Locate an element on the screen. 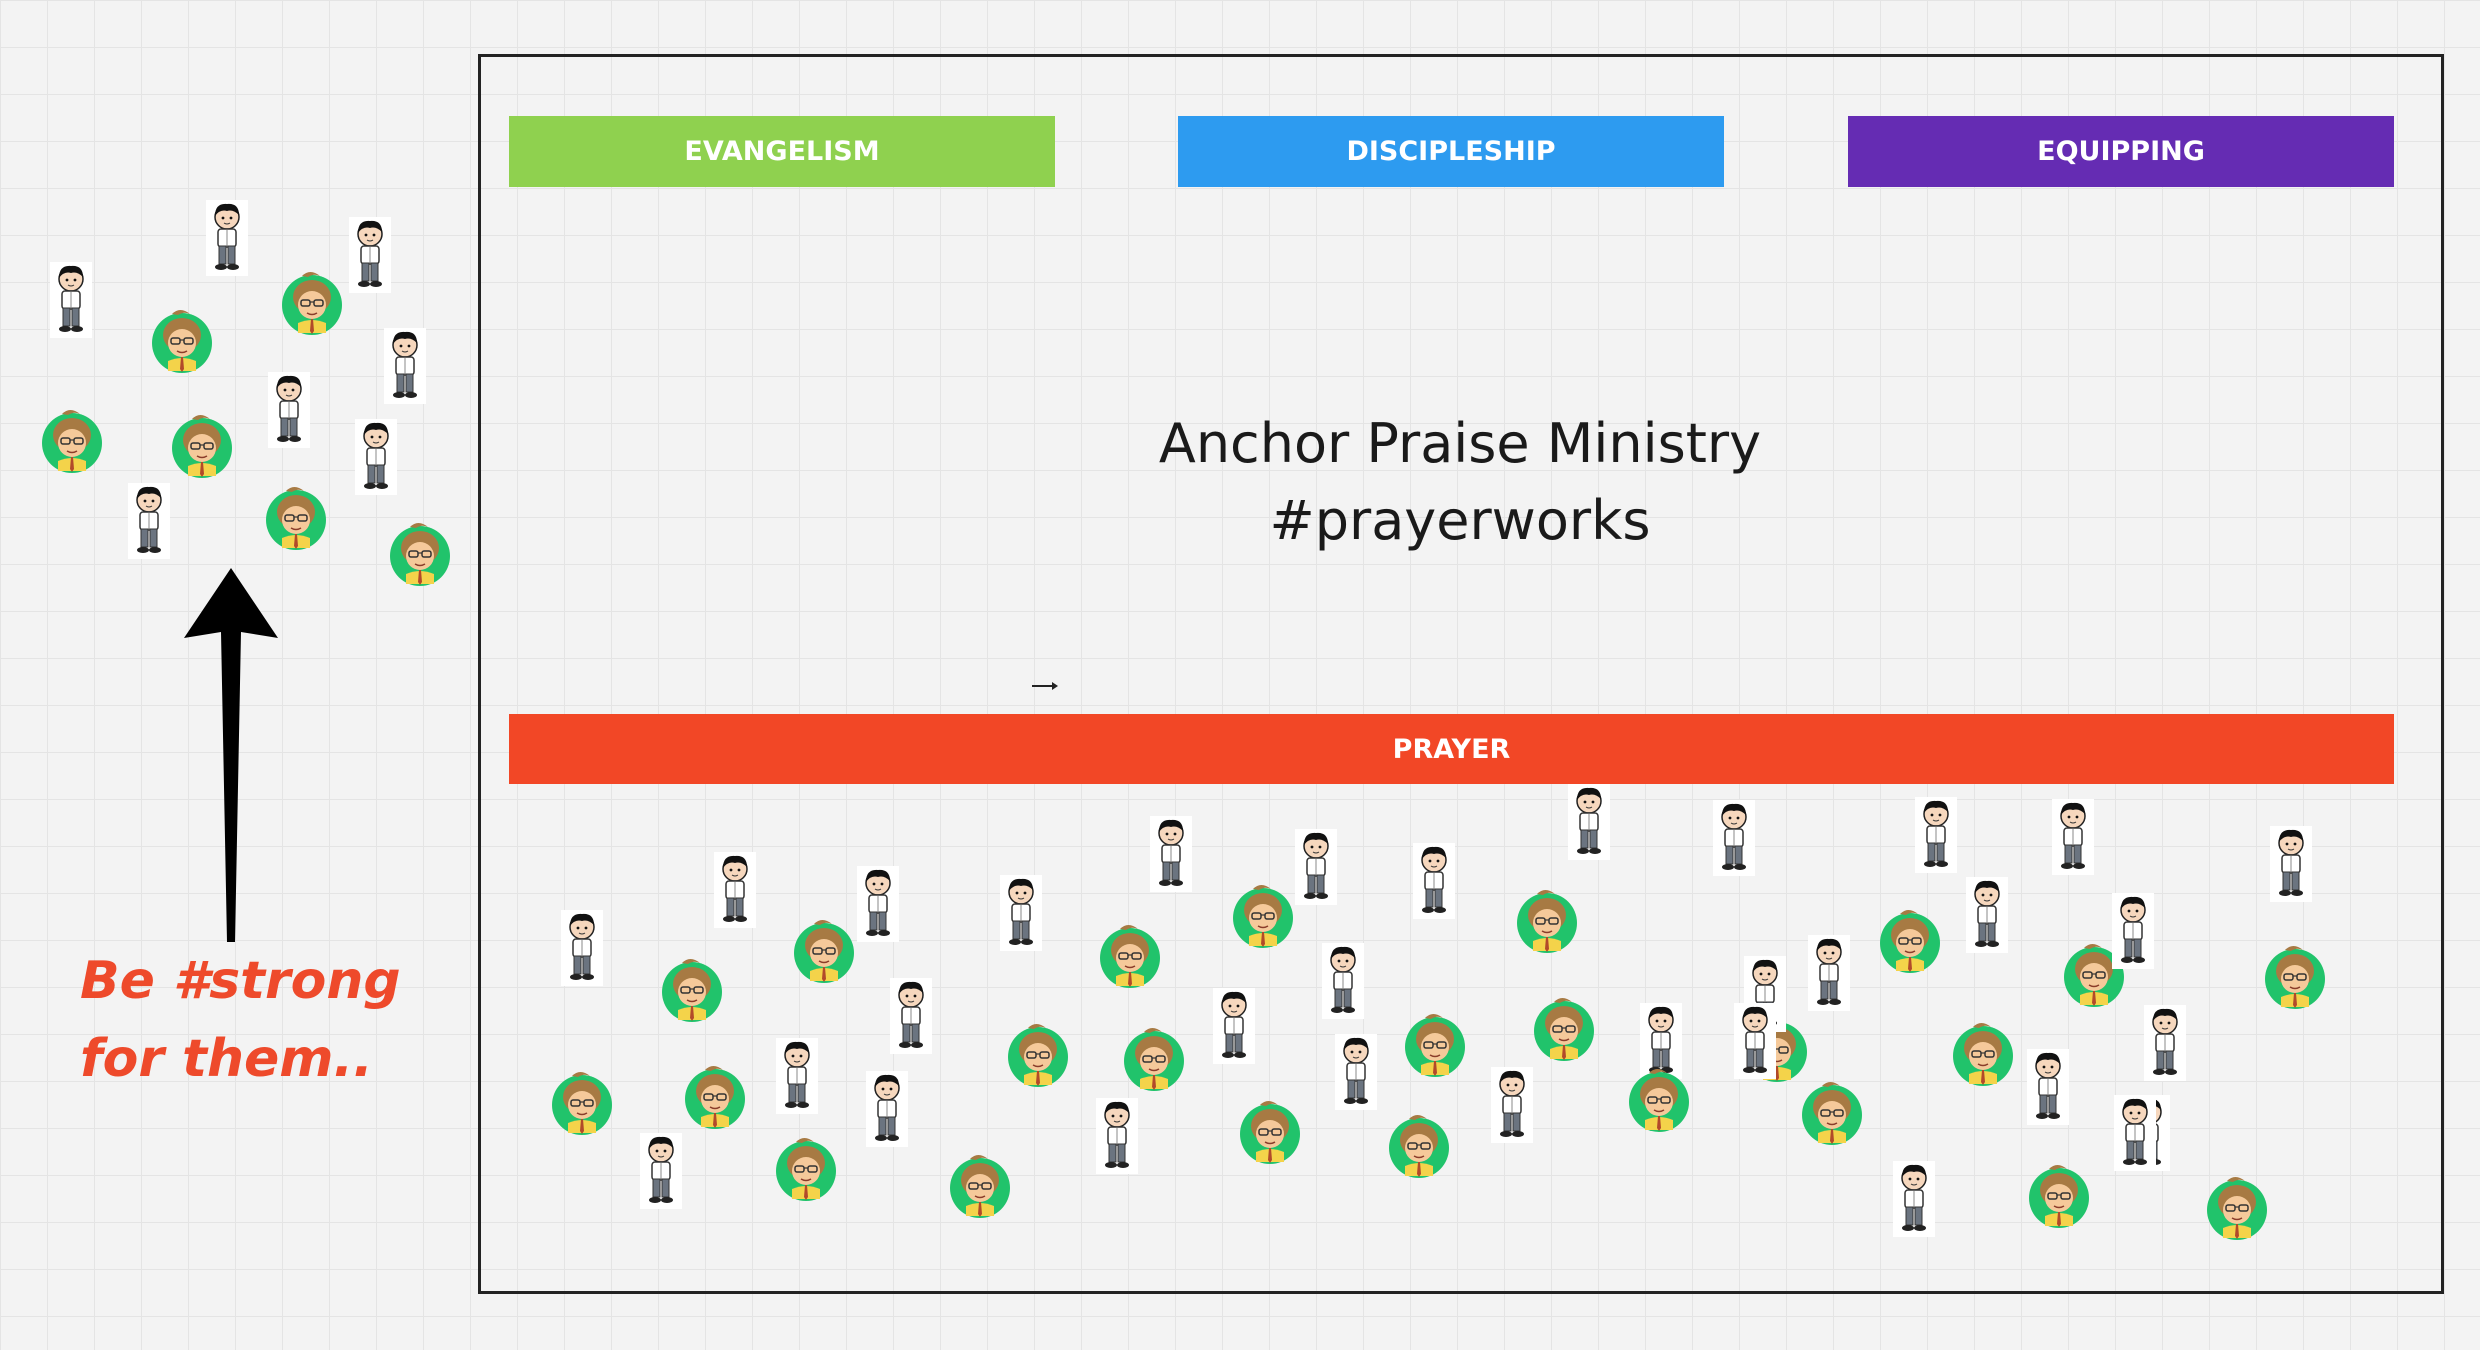  equipping-label: EQUIPPING is located at coordinates (2121, 151).